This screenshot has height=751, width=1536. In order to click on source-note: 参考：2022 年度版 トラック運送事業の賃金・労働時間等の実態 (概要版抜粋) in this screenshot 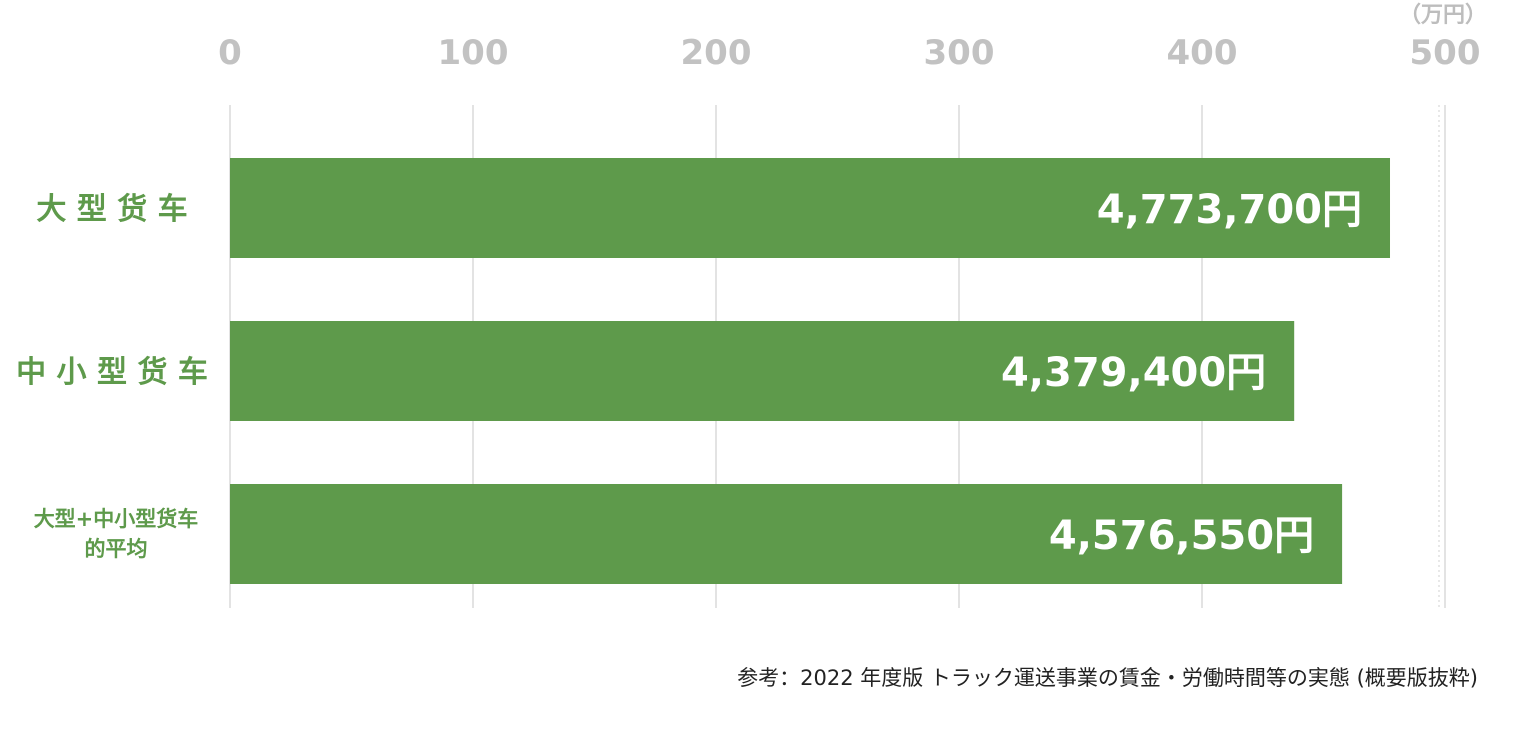, I will do `click(1107, 678)`.